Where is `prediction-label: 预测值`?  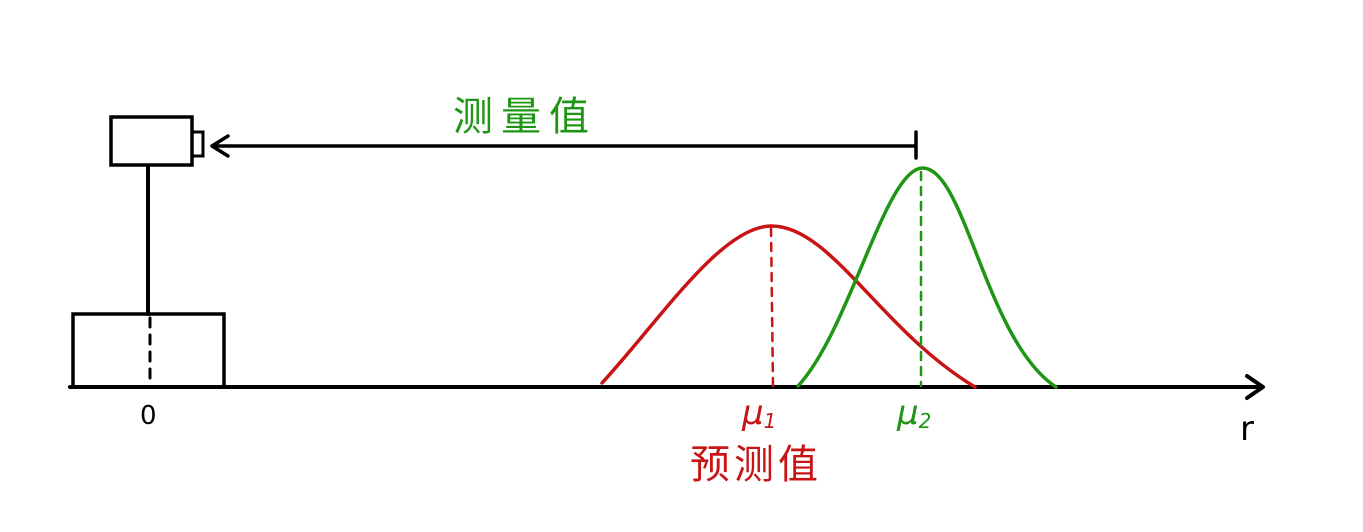
prediction-label: 预测值 is located at coordinates (756, 465).